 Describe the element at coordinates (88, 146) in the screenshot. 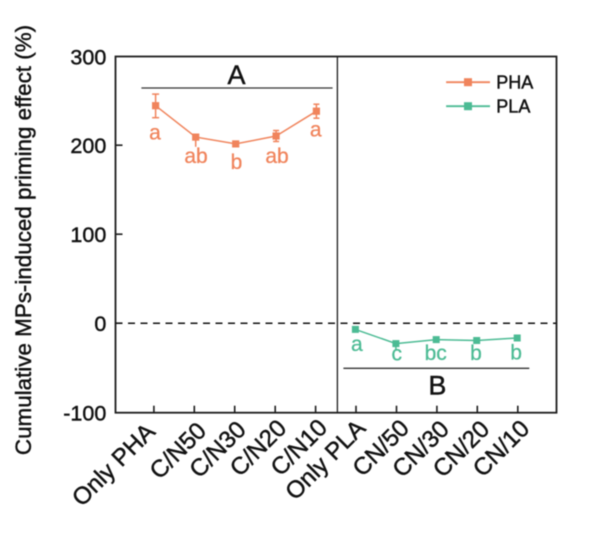

I see `svg-text: 200` at that location.